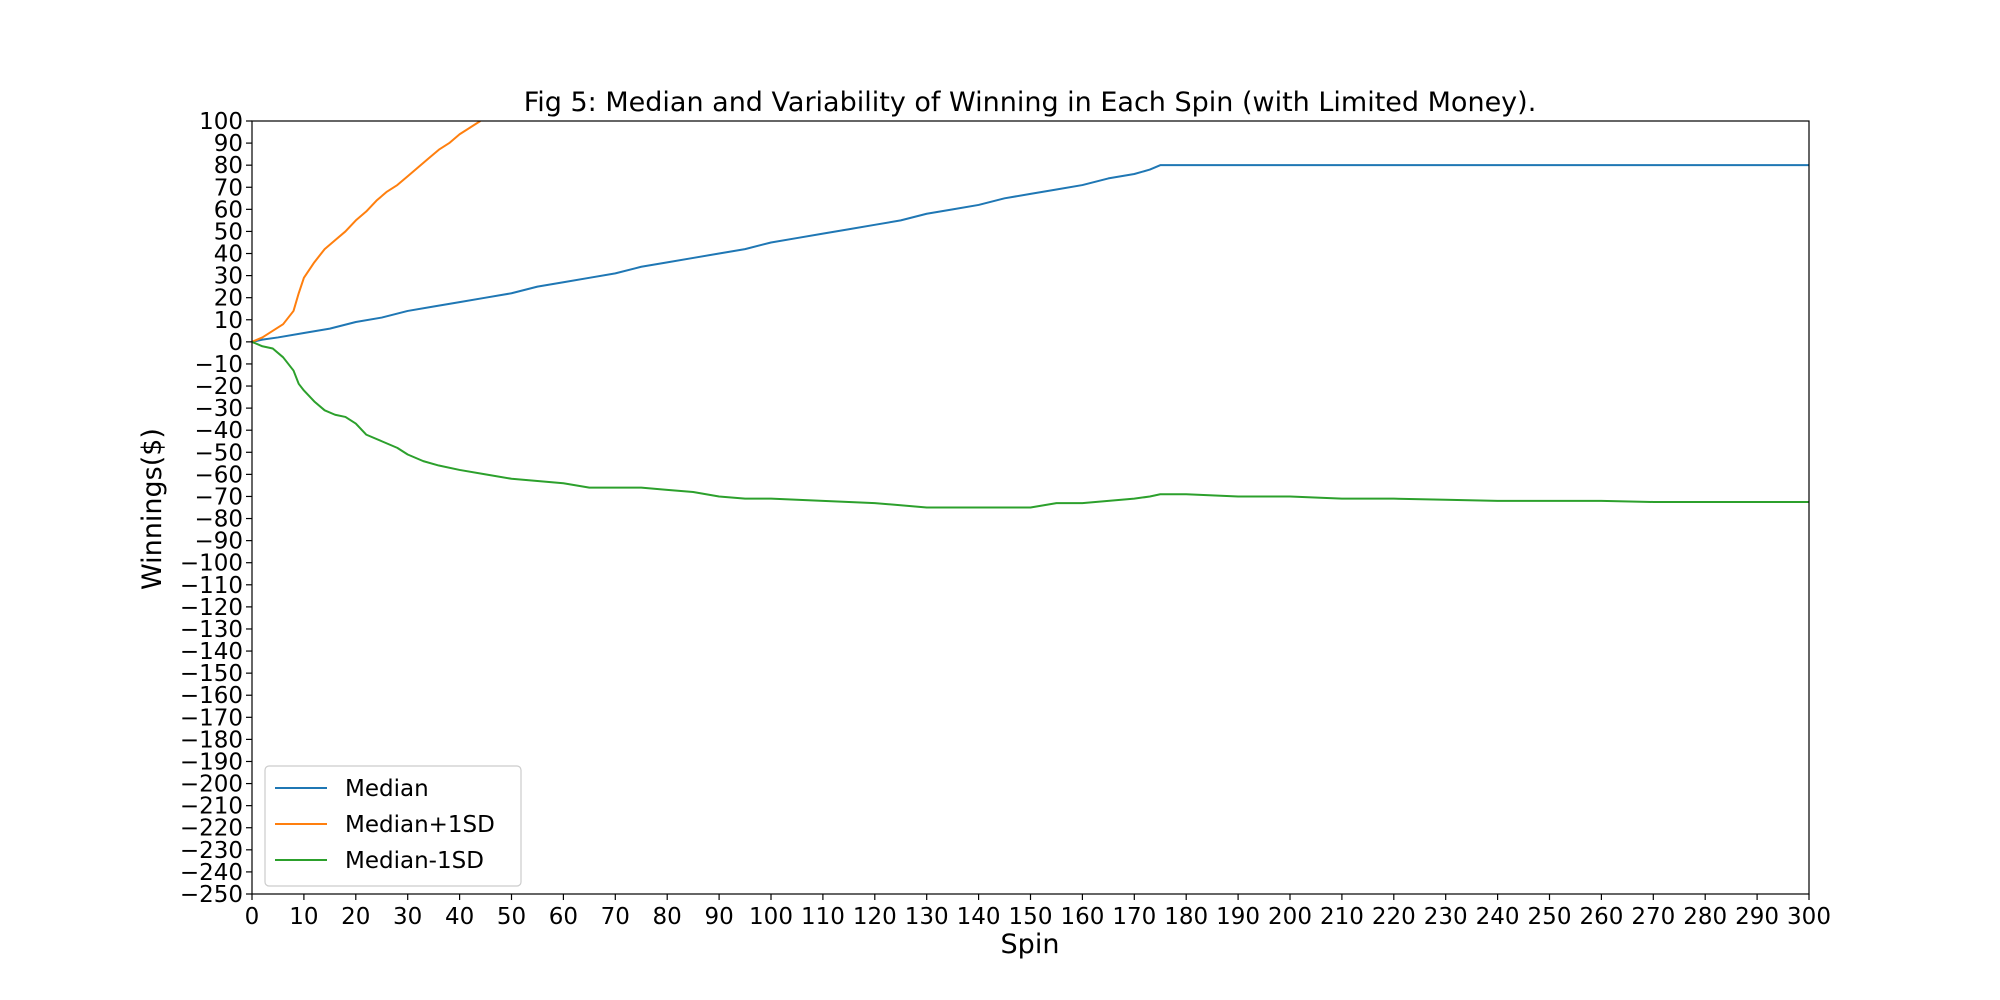 The width and height of the screenshot is (2000, 1000). What do you see at coordinates (875, 917) in the screenshot?
I see `x-tick-label: 120` at bounding box center [875, 917].